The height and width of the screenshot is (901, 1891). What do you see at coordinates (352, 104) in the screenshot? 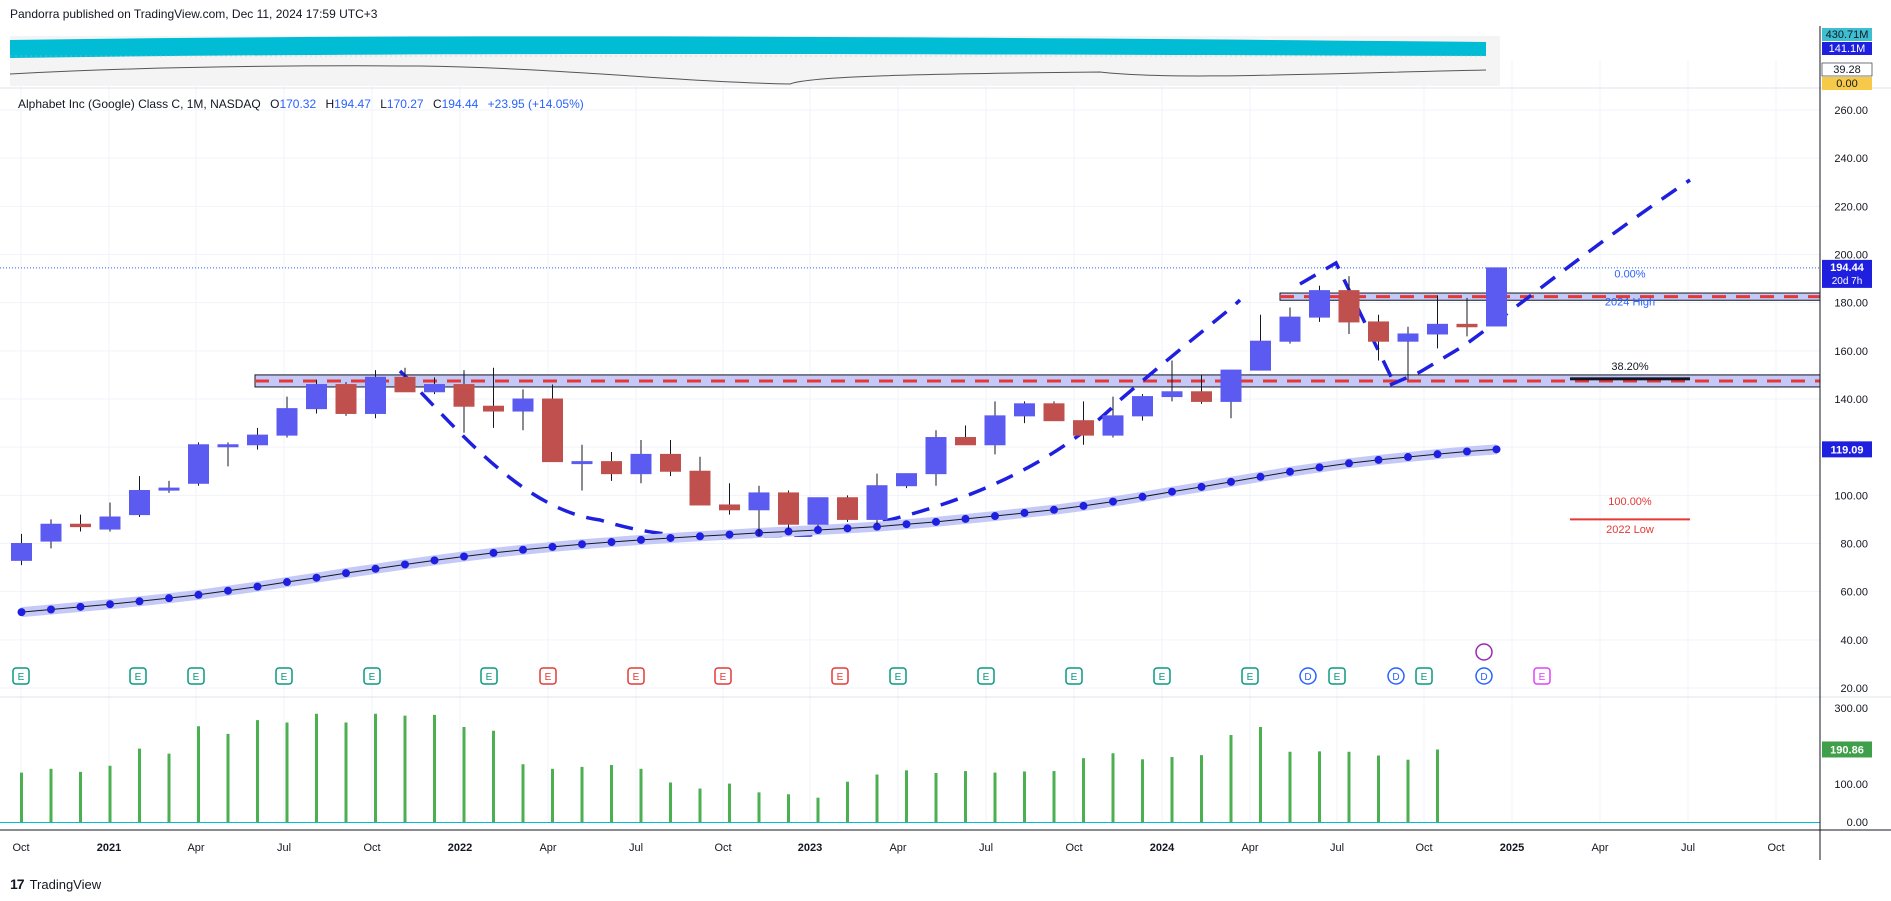
I see `high-value: 194.47` at bounding box center [352, 104].